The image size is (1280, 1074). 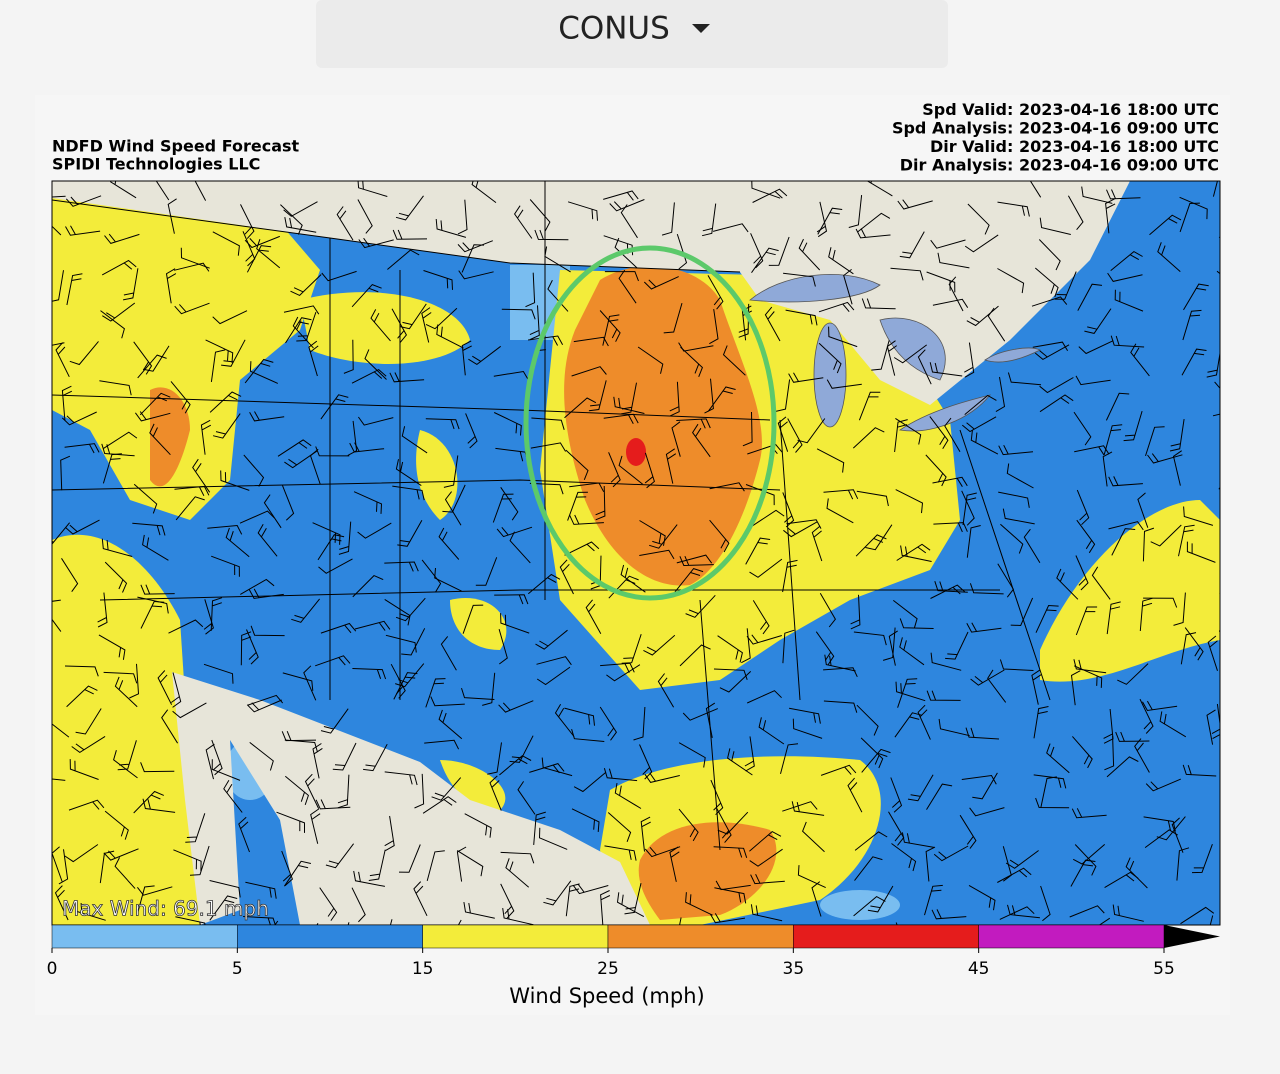 What do you see at coordinates (794, 969) in the screenshot?
I see `colorbar-tick-label: 35` at bounding box center [794, 969].